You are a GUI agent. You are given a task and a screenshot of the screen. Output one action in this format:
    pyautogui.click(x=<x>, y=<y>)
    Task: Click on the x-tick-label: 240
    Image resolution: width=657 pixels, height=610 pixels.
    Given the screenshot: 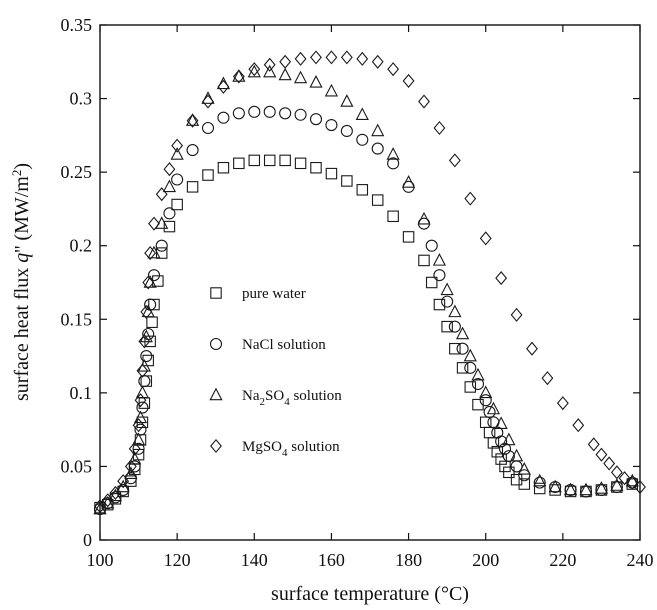 What is the action you would take?
    pyautogui.click(x=640, y=560)
    